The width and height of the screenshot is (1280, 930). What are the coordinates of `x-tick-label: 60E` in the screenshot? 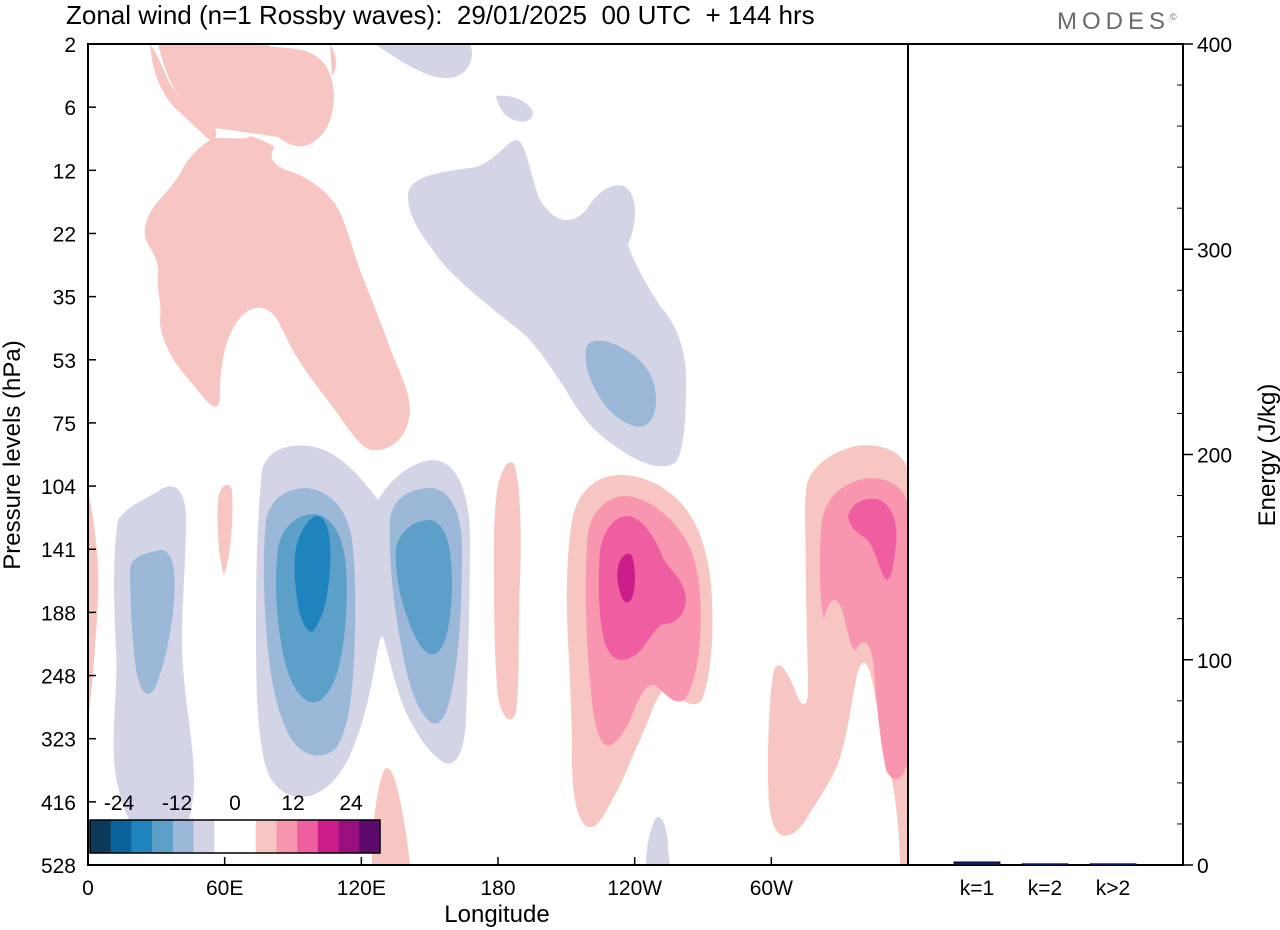 It's located at (224, 888).